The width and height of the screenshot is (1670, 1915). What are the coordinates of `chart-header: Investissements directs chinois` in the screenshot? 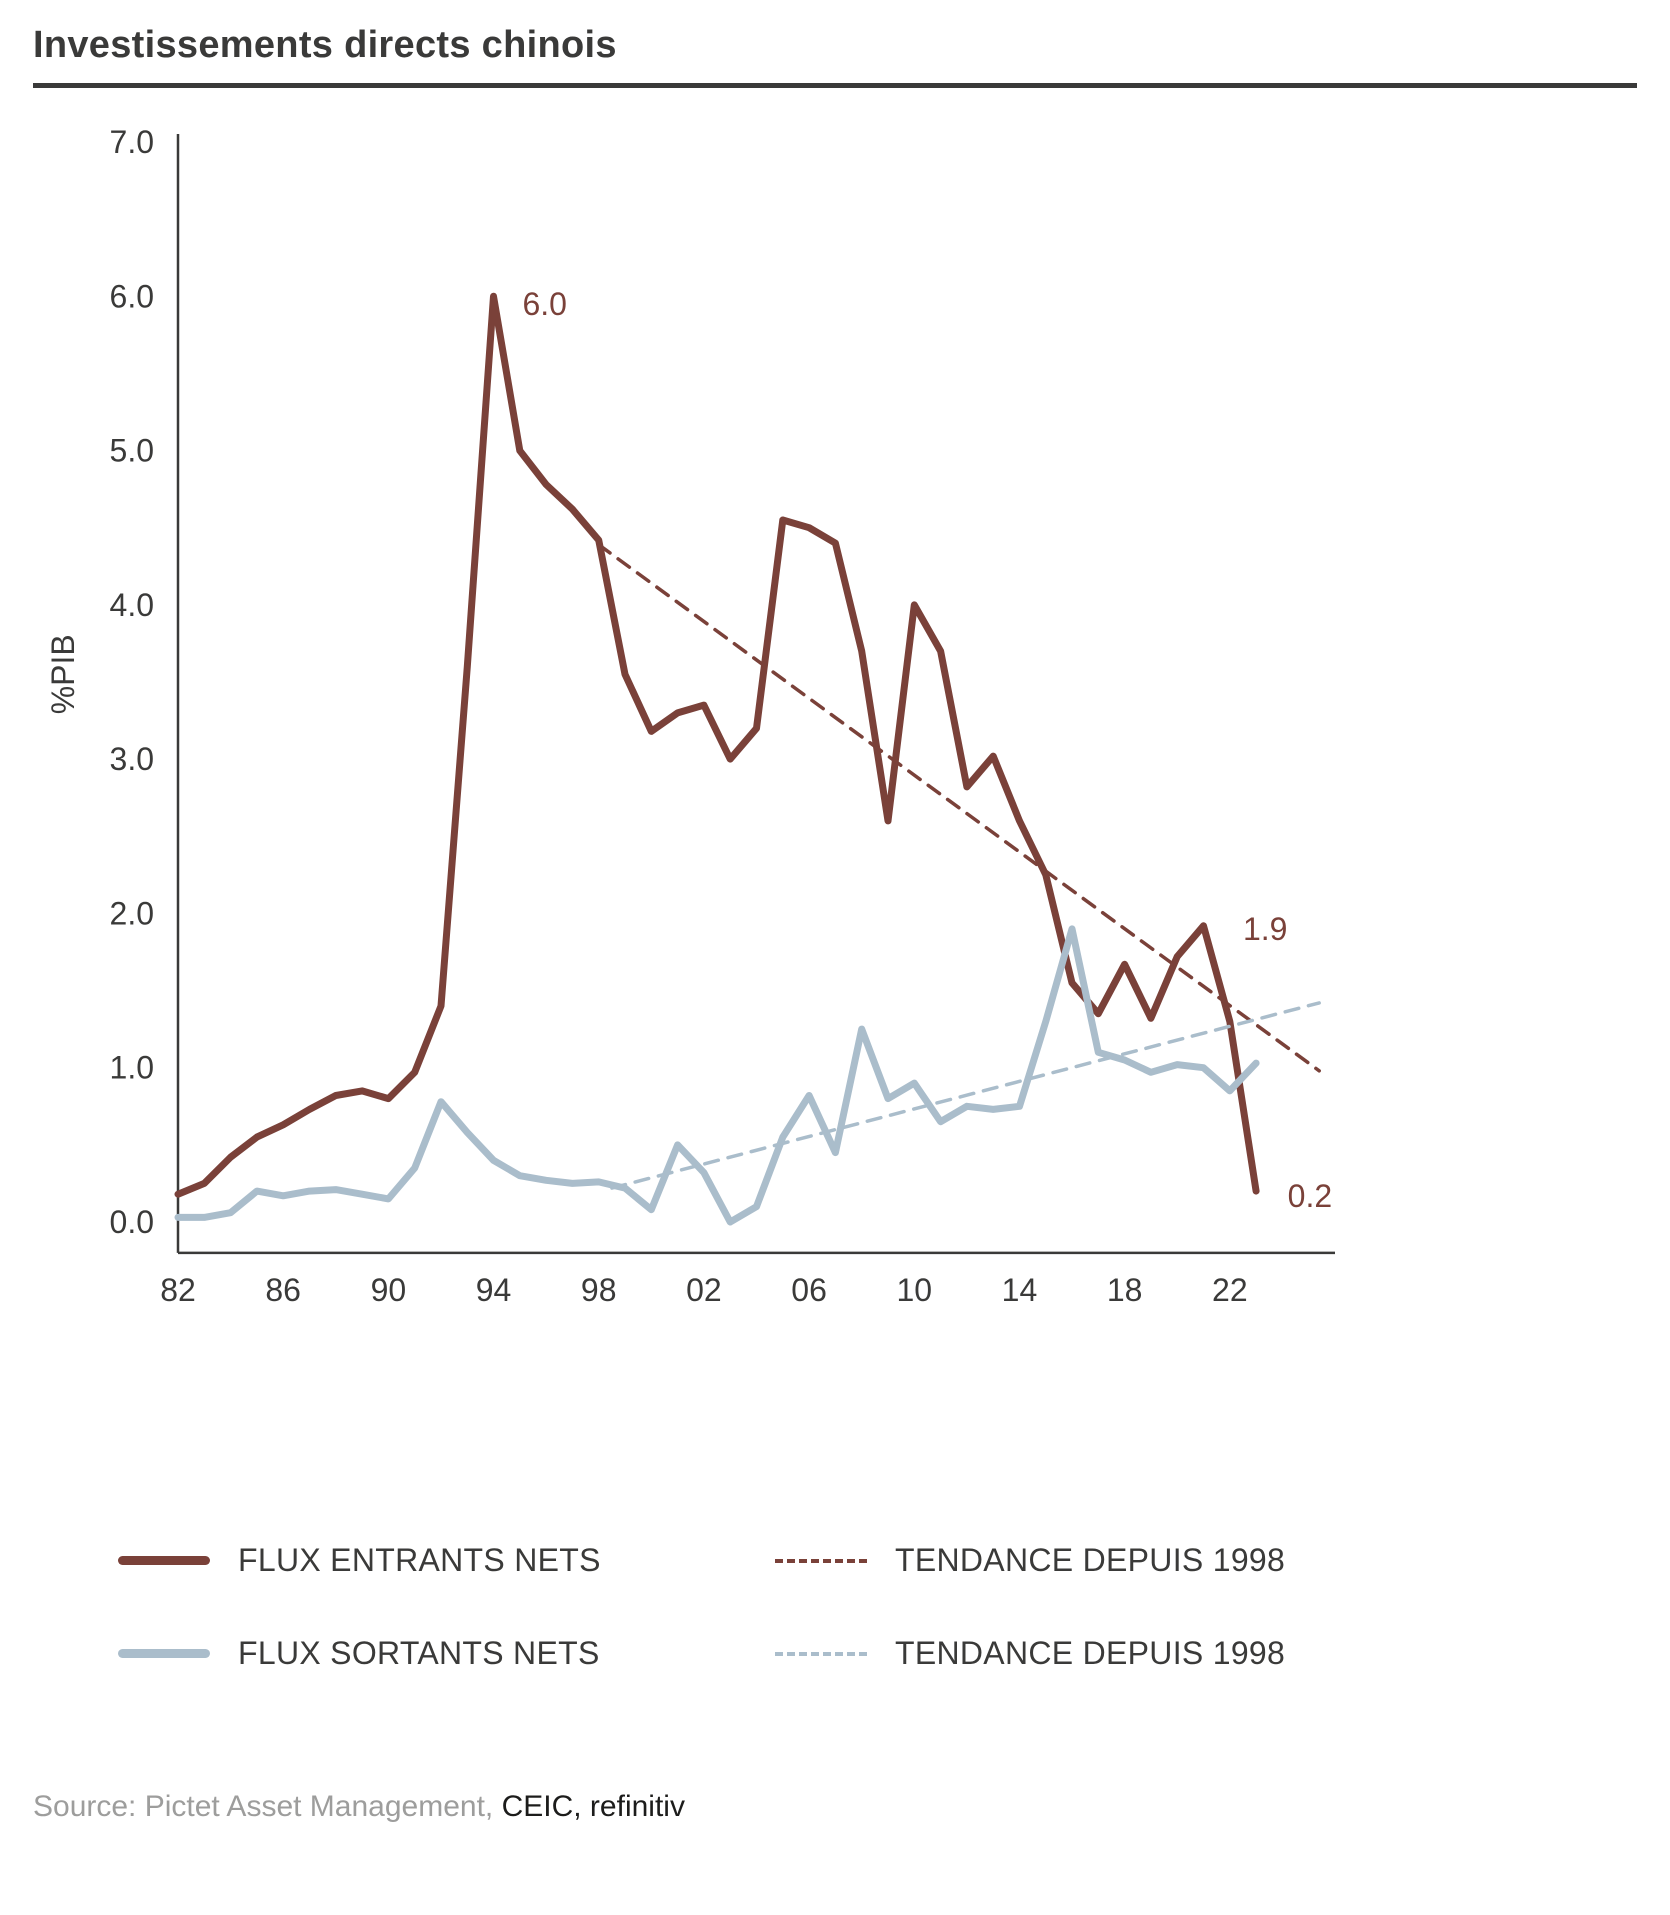 It's located at (835, 56).